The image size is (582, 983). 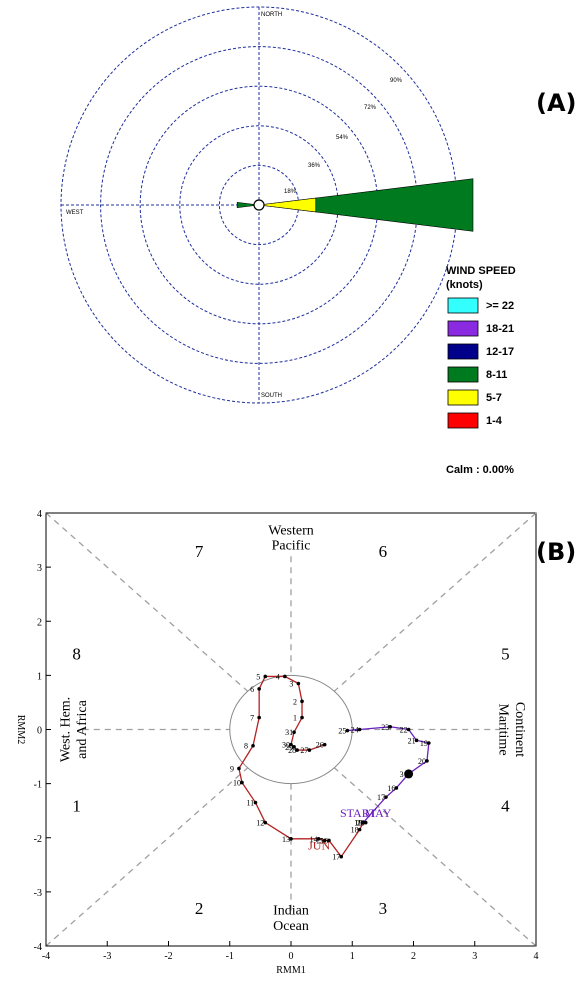 What do you see at coordinates (65, 729) in the screenshot?
I see `region-west-hem-africa: West. Hem.` at bounding box center [65, 729].